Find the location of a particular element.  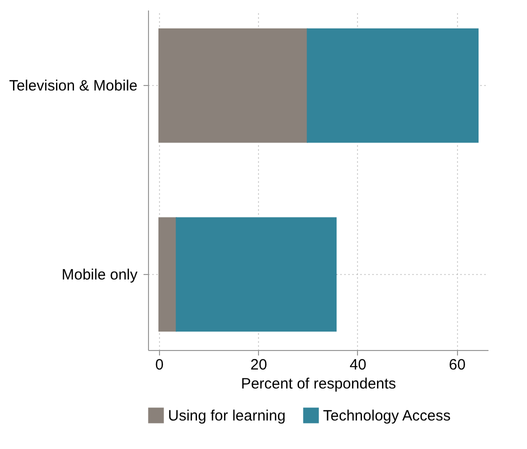

x-tick-label: 40 is located at coordinates (358, 365).